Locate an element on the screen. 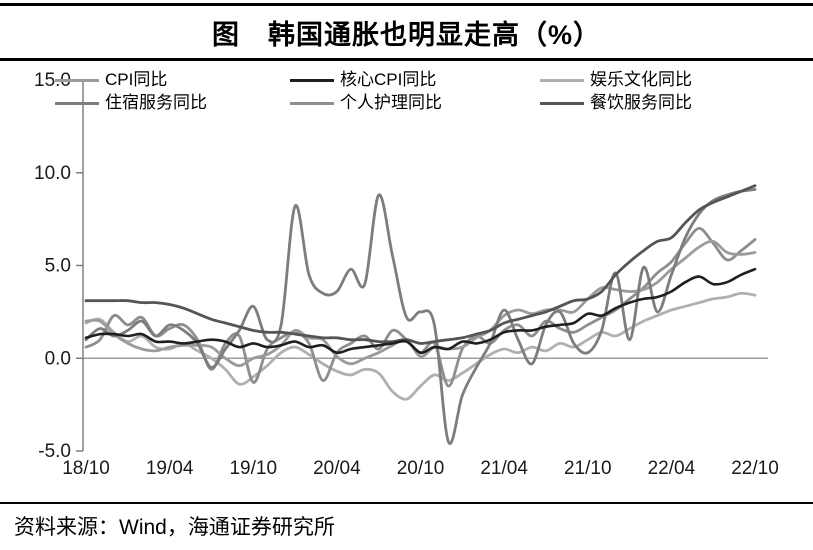 Image resolution: width=813 pixels, height=550 pixels. legend-label: 餐饮服务同比 is located at coordinates (641, 102).